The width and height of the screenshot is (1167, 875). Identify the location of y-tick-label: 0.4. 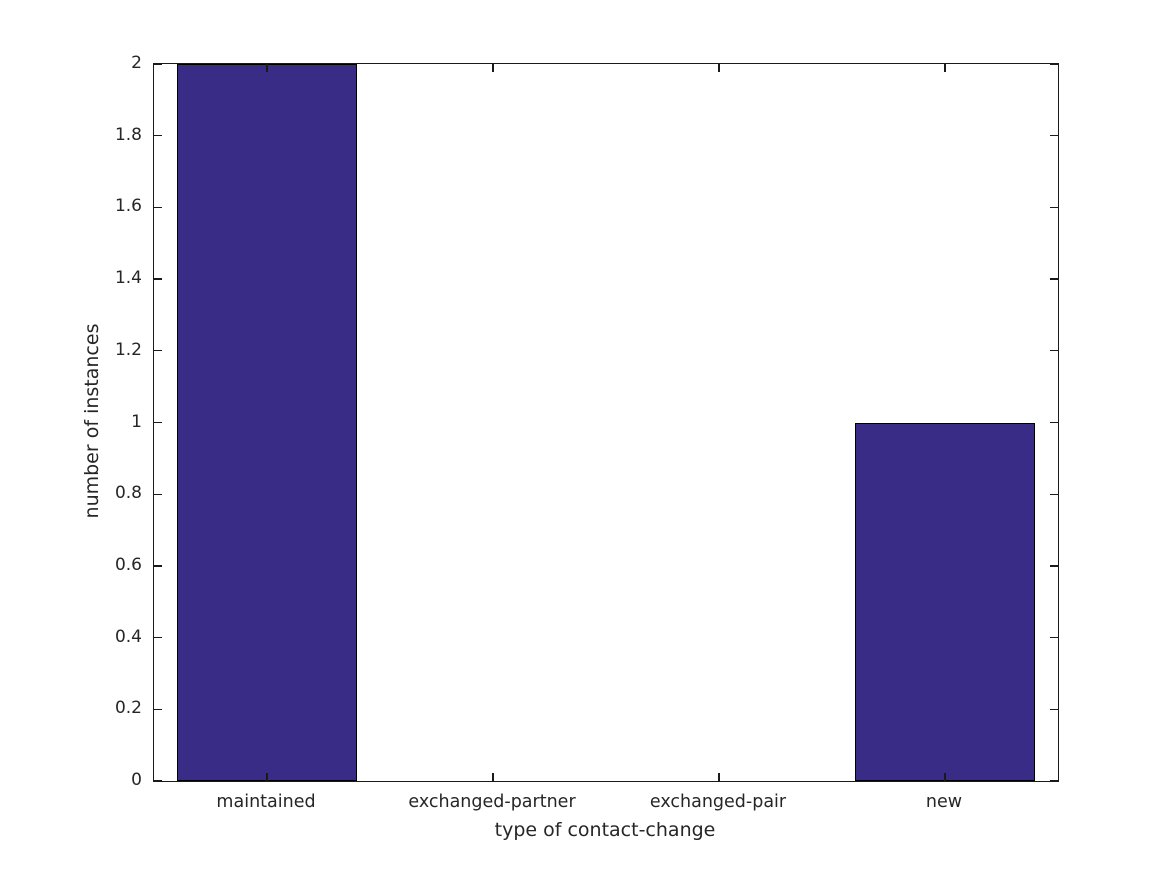
(128, 636).